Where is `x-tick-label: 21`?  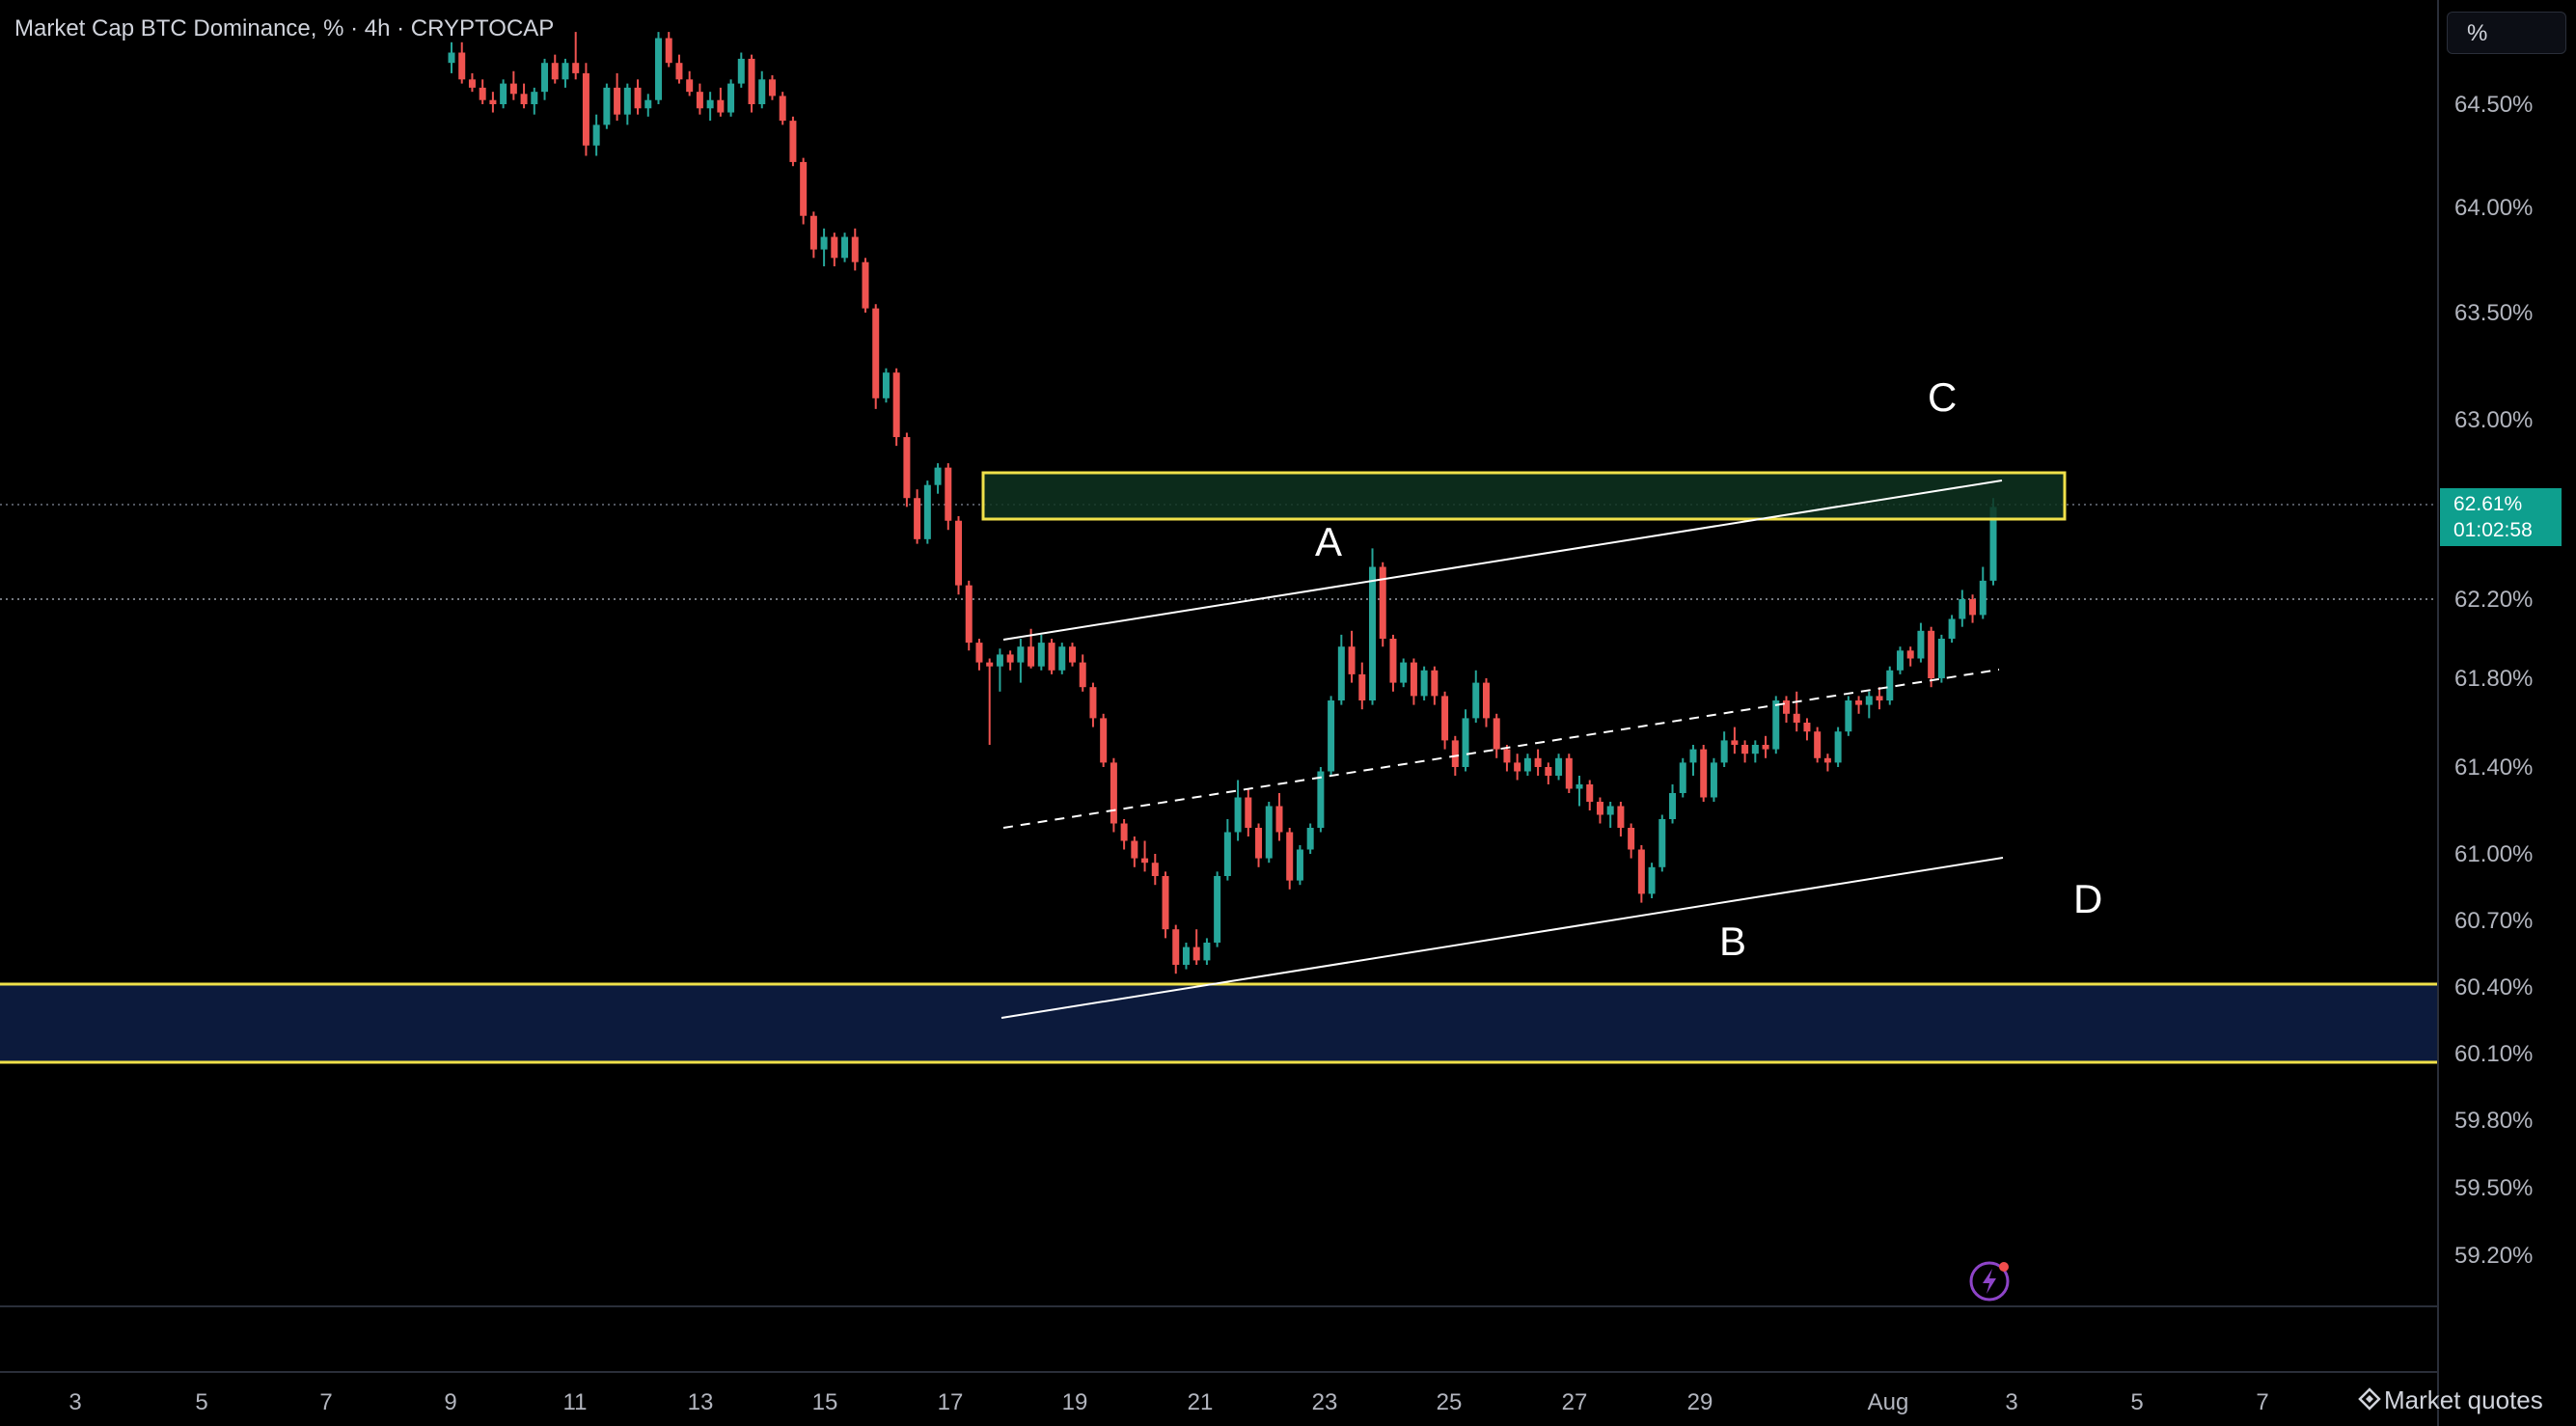 x-tick-label: 21 is located at coordinates (1201, 1402).